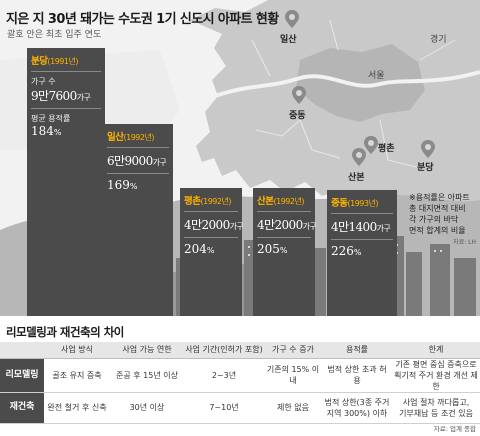 The image size is (480, 436). What do you see at coordinates (147, 350) in the screenshot?
I see `header-cell: 사업 가능 연한` at bounding box center [147, 350].